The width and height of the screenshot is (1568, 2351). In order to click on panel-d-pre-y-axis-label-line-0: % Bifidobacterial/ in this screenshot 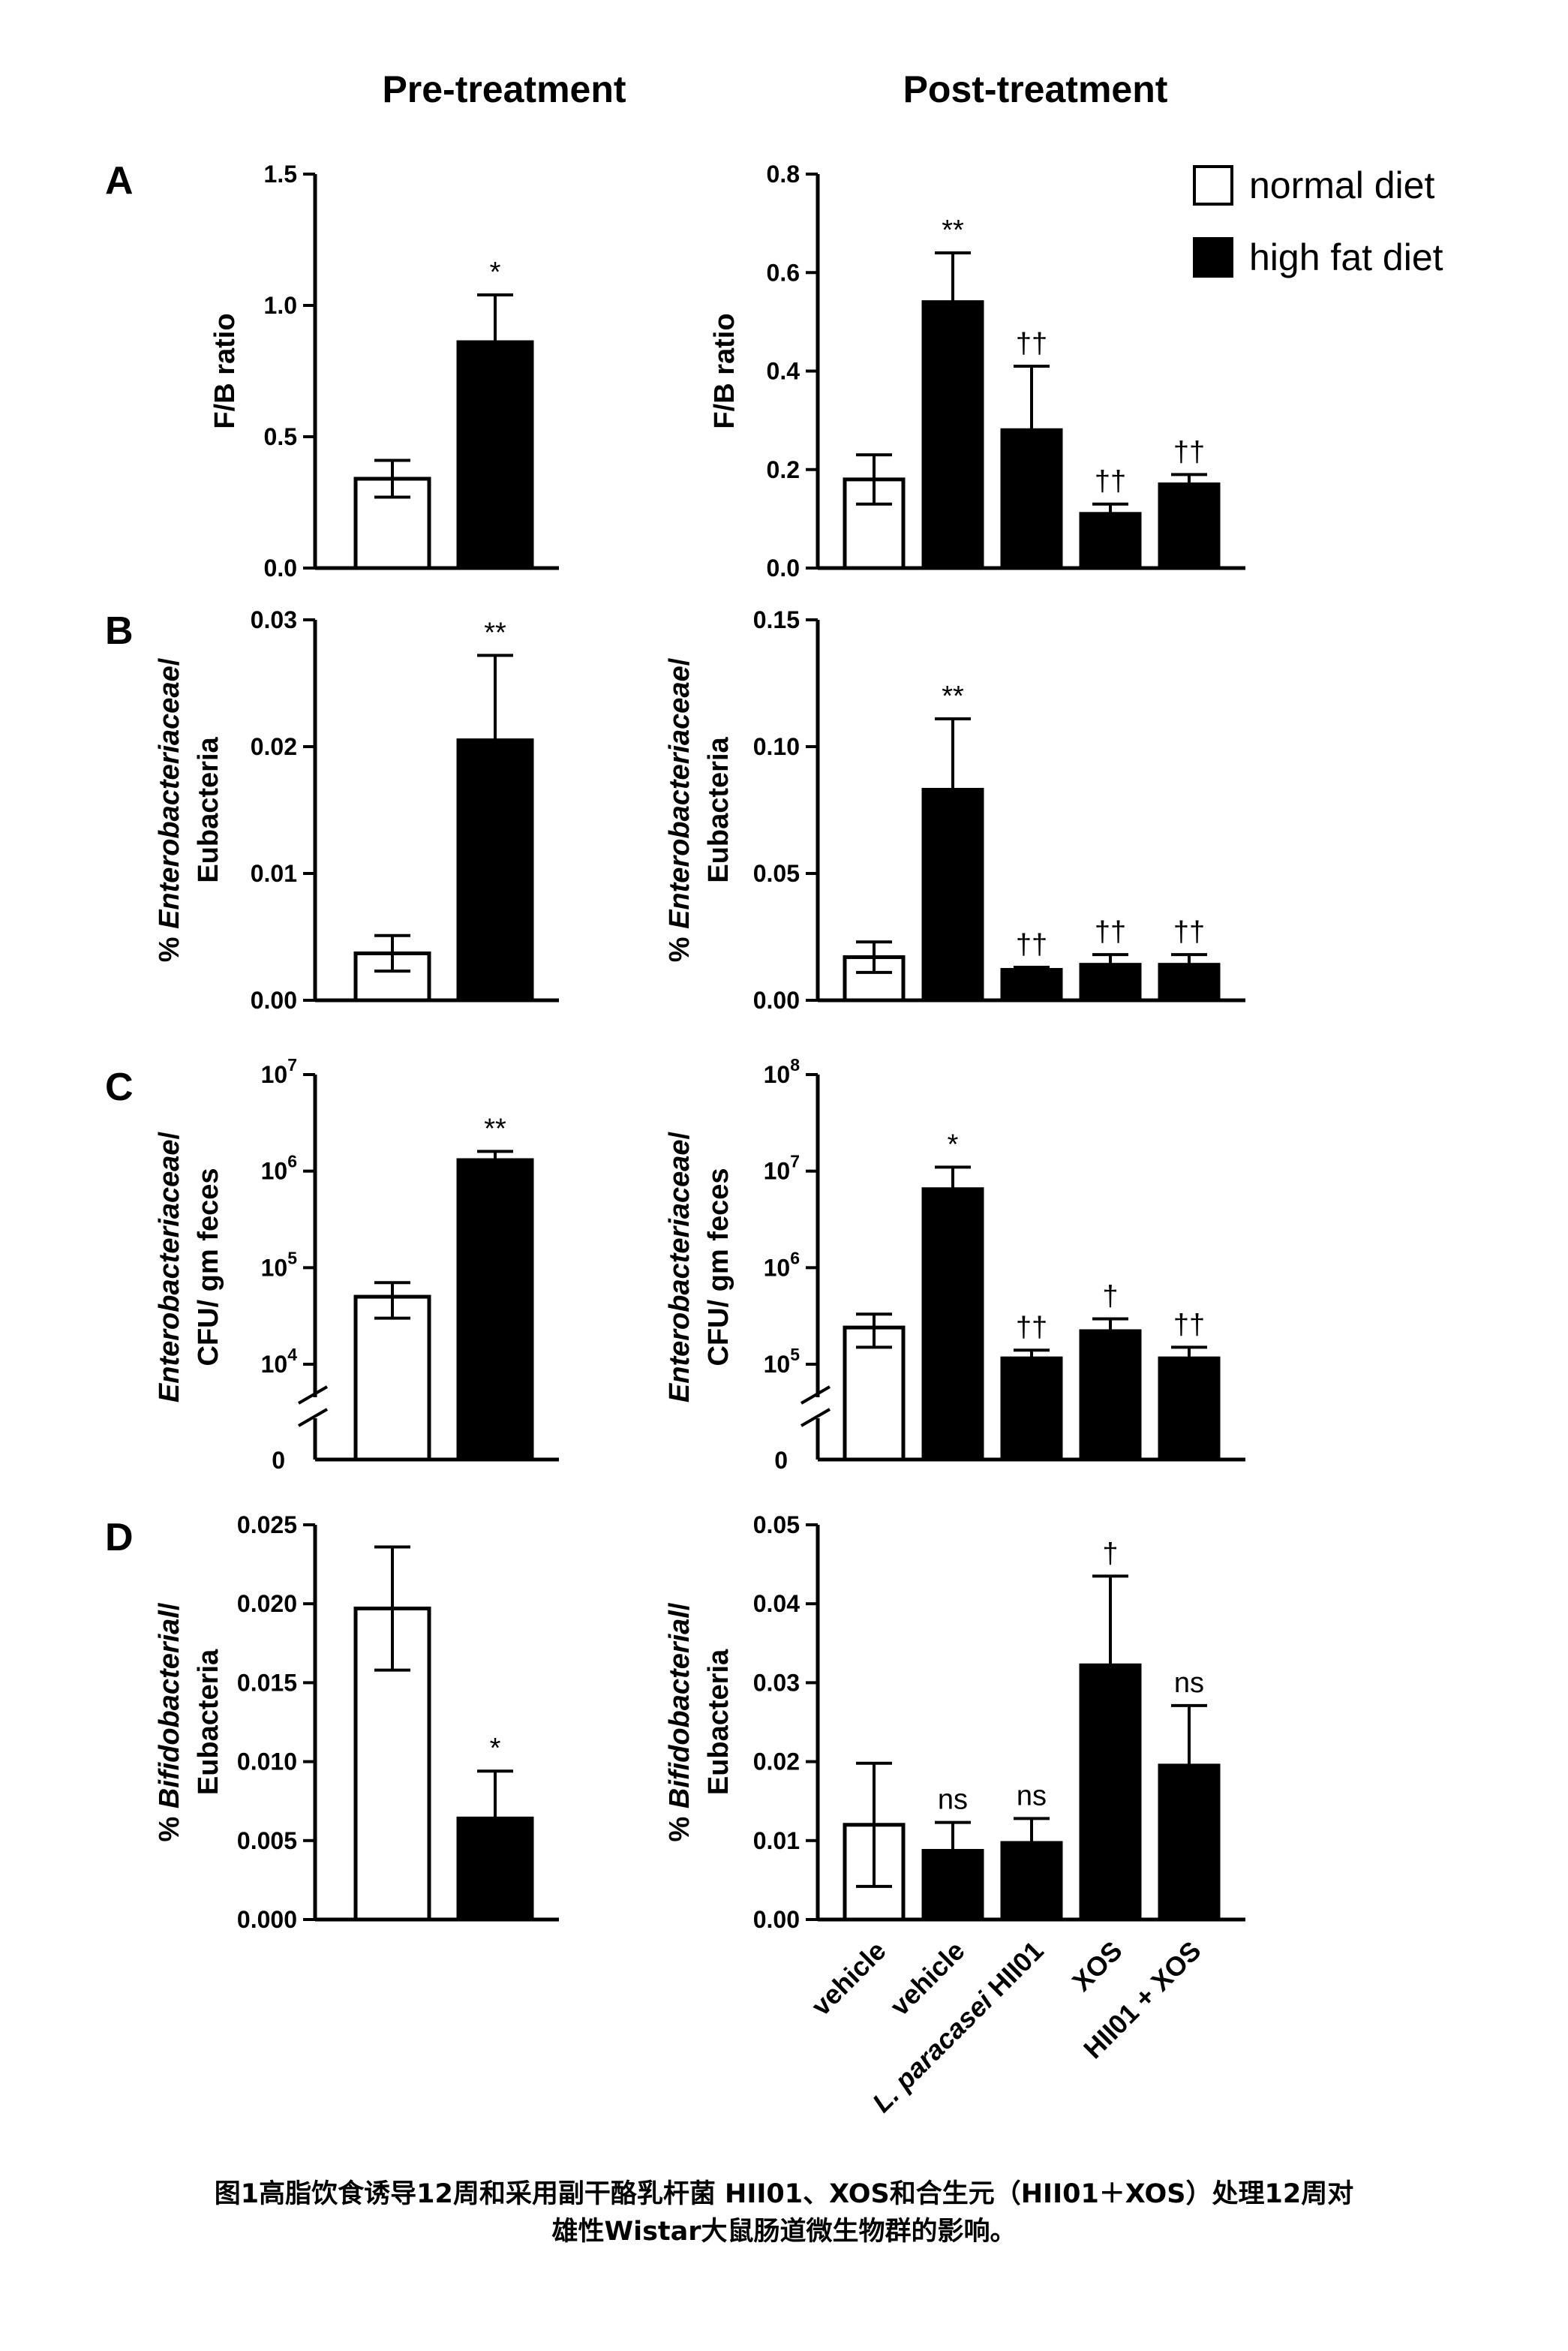, I will do `click(170, 1722)`.